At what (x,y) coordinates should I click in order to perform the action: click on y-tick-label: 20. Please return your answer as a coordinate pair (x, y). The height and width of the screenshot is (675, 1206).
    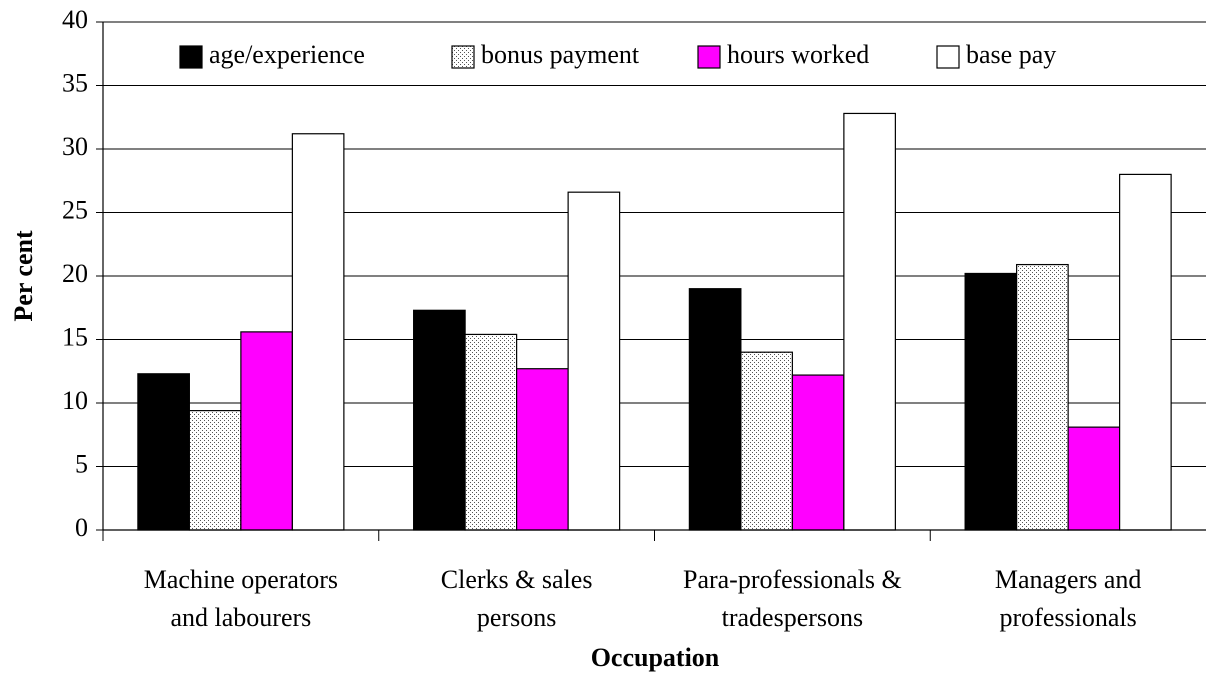
    Looking at the image, I should click on (75, 273).